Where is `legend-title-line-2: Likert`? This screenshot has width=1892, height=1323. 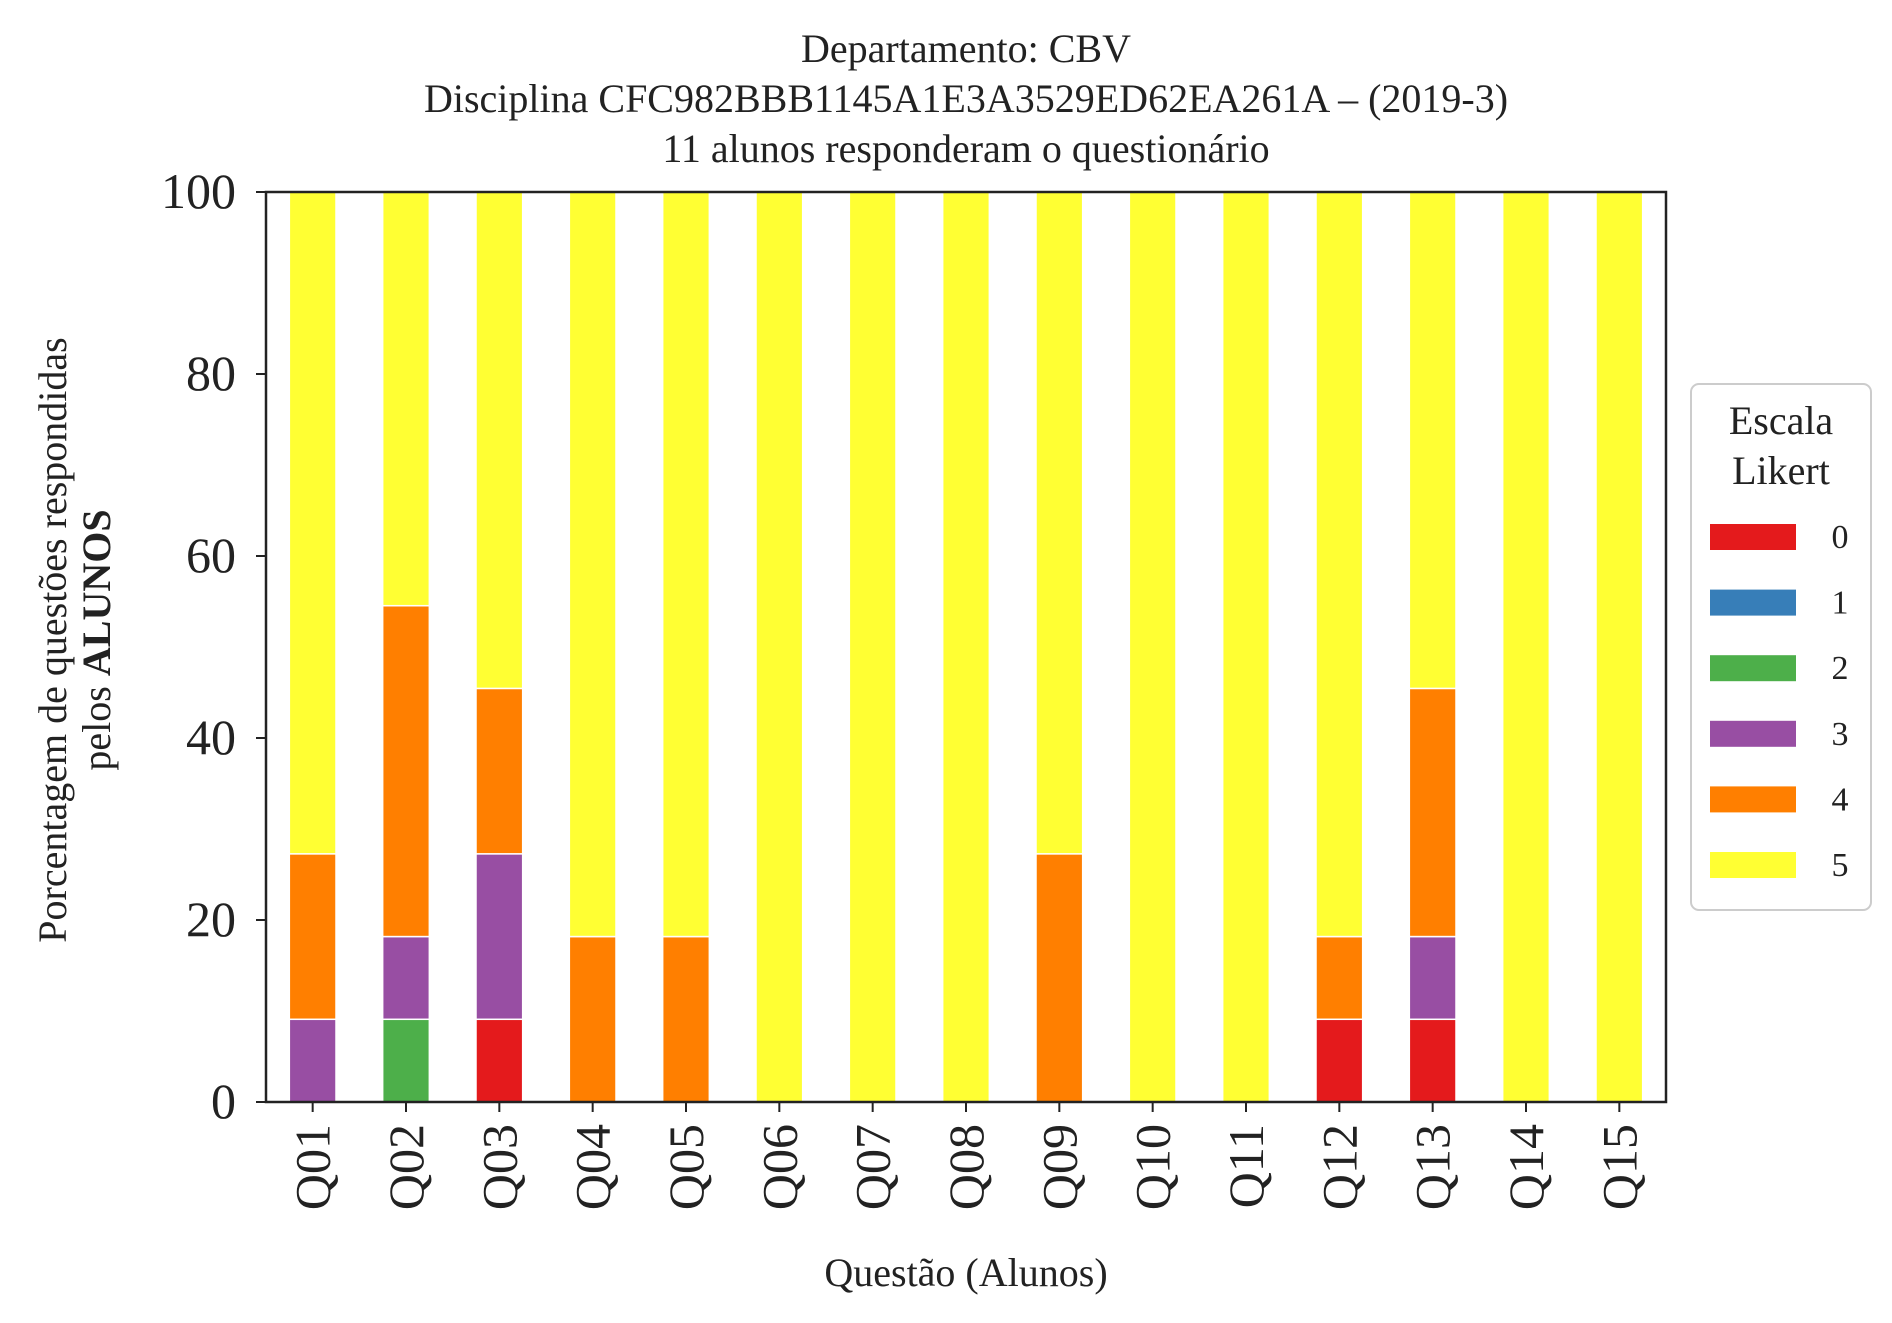
legend-title-line-2: Likert is located at coordinates (1781, 470).